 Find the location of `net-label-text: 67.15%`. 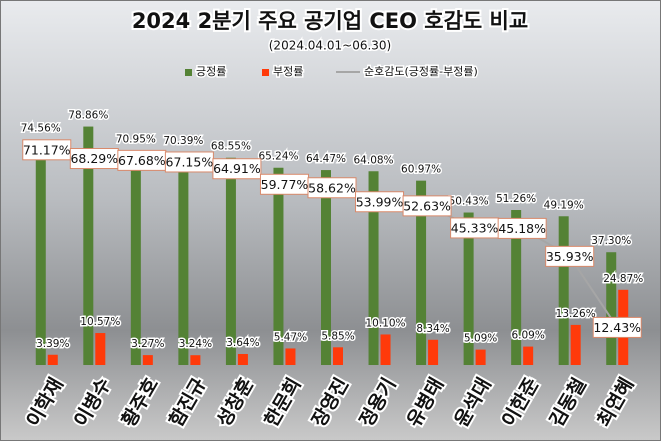

net-label-text: 67.15% is located at coordinates (190, 161).